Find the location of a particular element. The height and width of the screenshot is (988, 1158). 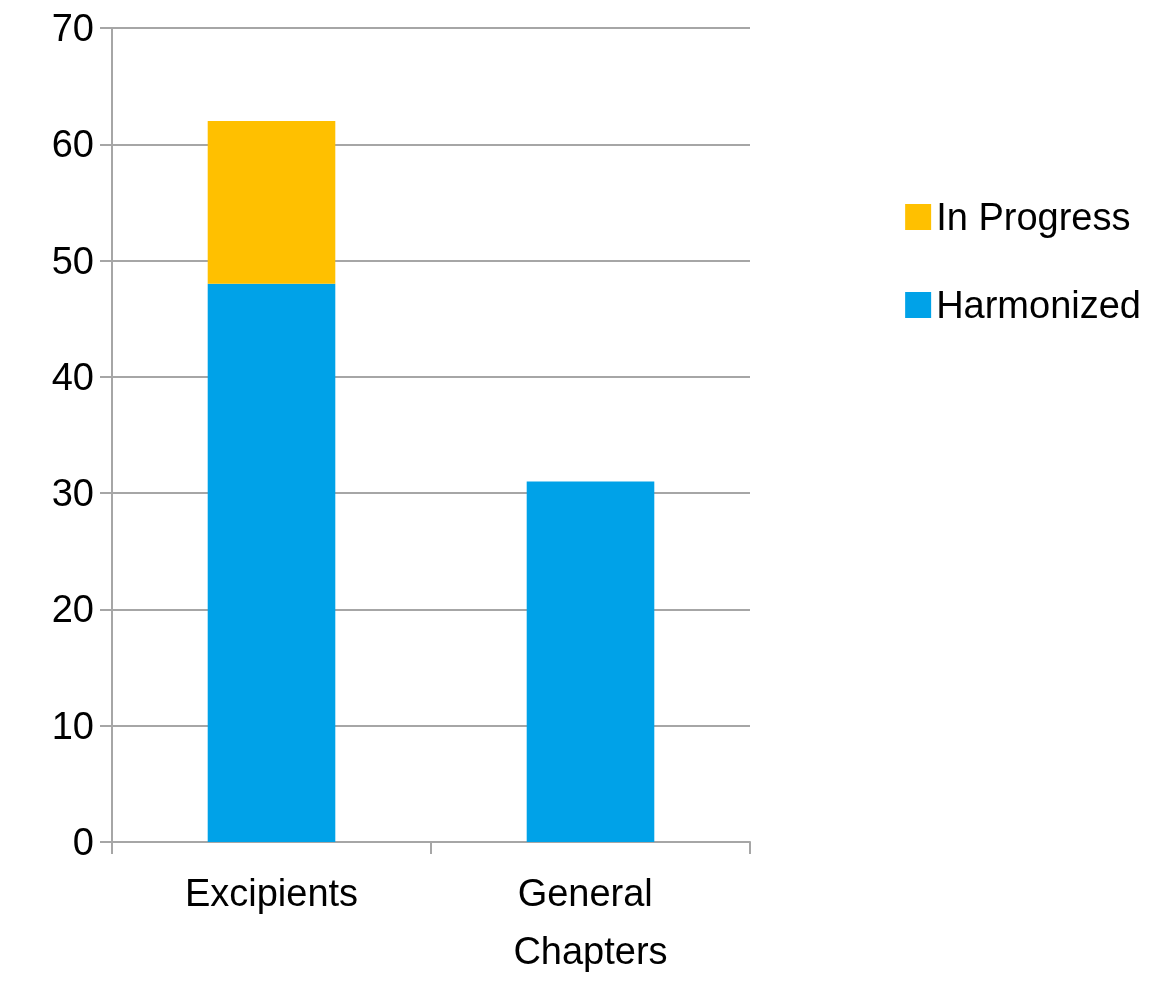

y-tick-label: 70 is located at coordinates (72, 28).